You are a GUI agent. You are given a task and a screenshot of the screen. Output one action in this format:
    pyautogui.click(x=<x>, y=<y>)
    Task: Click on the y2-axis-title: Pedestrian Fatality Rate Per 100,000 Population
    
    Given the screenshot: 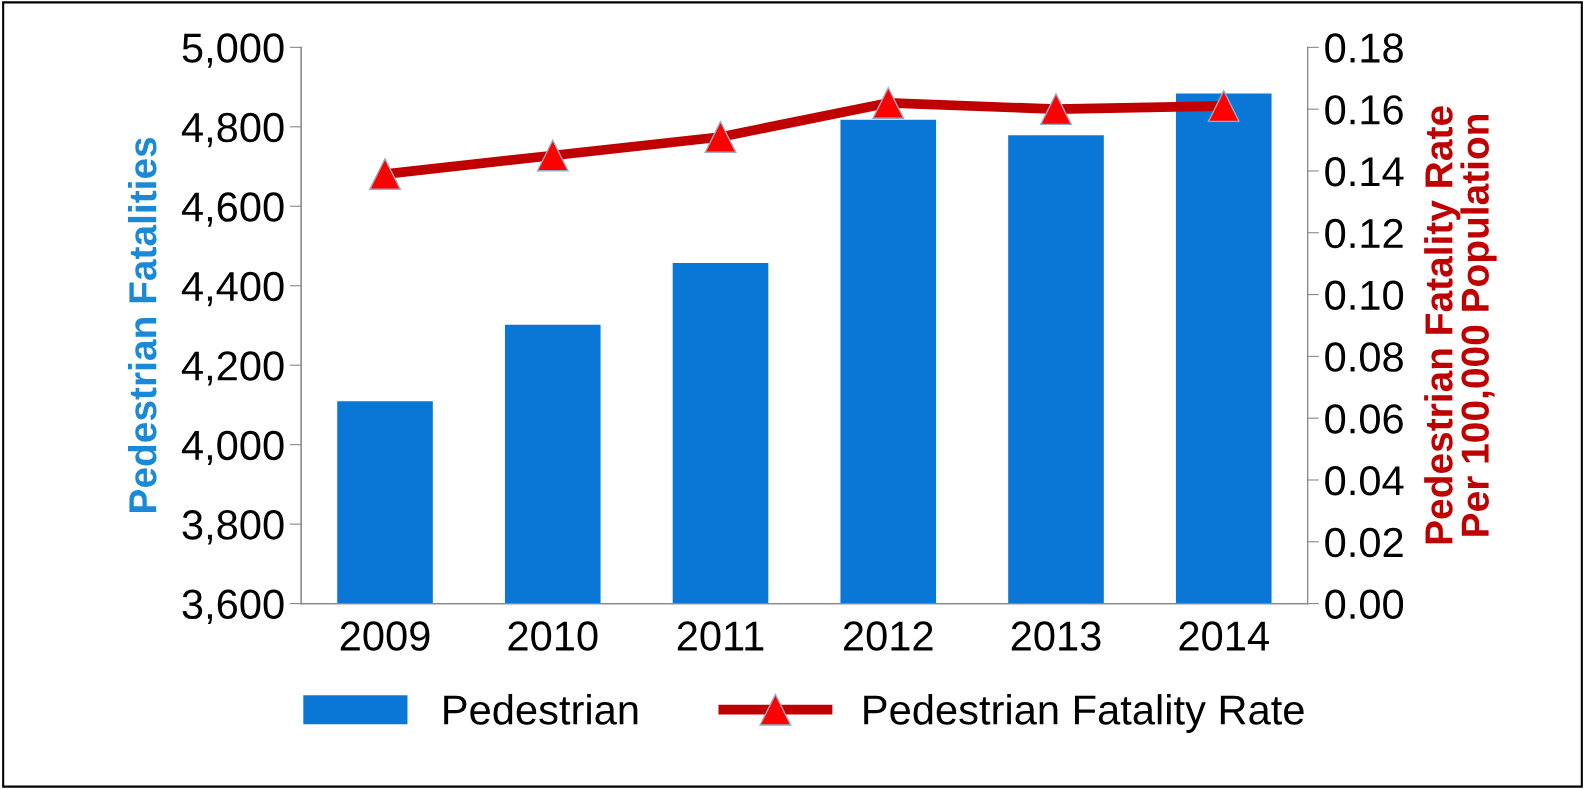 What is the action you would take?
    pyautogui.click(x=1460, y=325)
    